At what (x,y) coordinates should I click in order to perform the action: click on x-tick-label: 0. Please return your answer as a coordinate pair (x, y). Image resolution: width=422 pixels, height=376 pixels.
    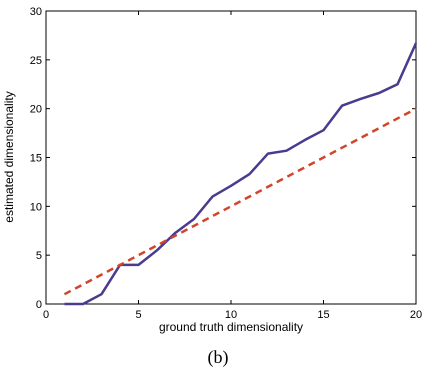
    Looking at the image, I should click on (46, 315).